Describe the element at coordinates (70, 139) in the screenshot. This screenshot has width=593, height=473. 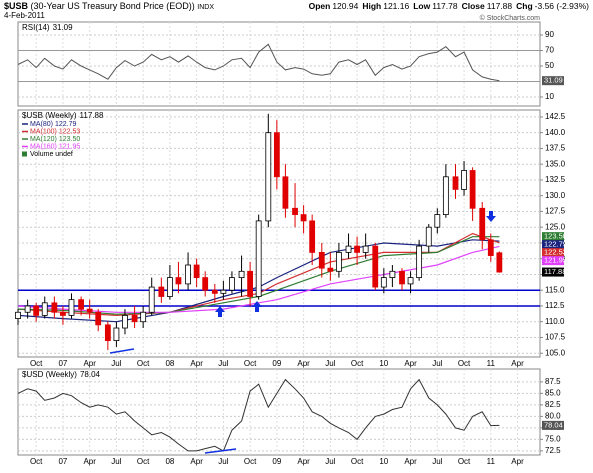
I see `legend-value: 123.50` at that location.